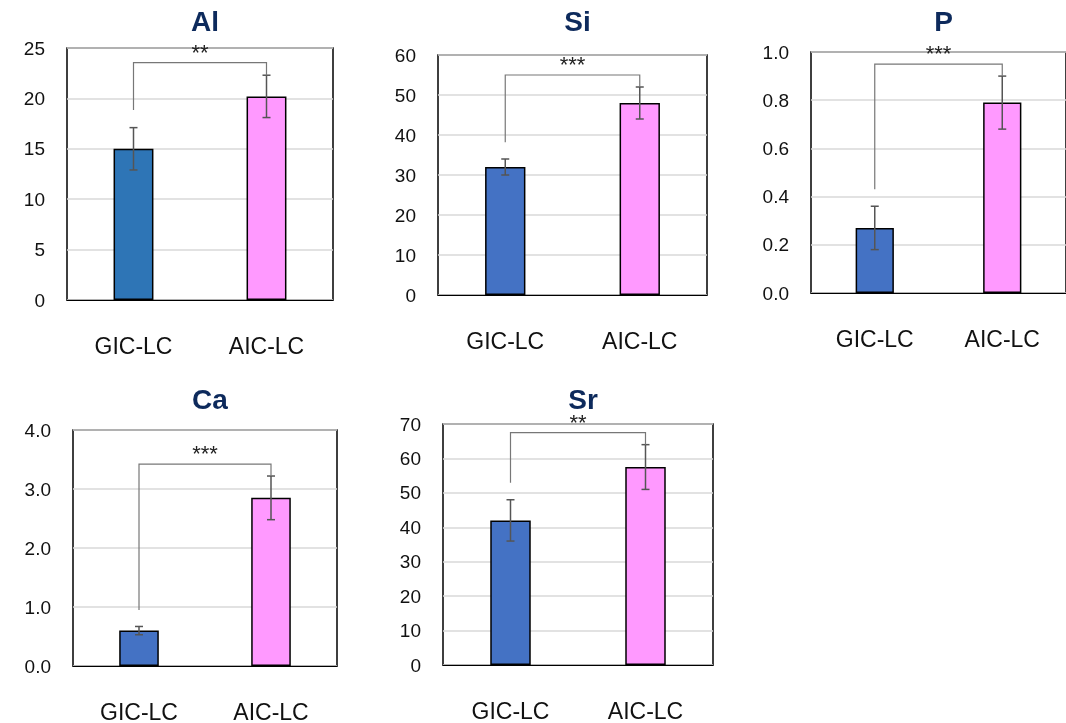 This screenshot has width=1066, height=723. I want to click on chart-title: Ca, so click(210, 399).